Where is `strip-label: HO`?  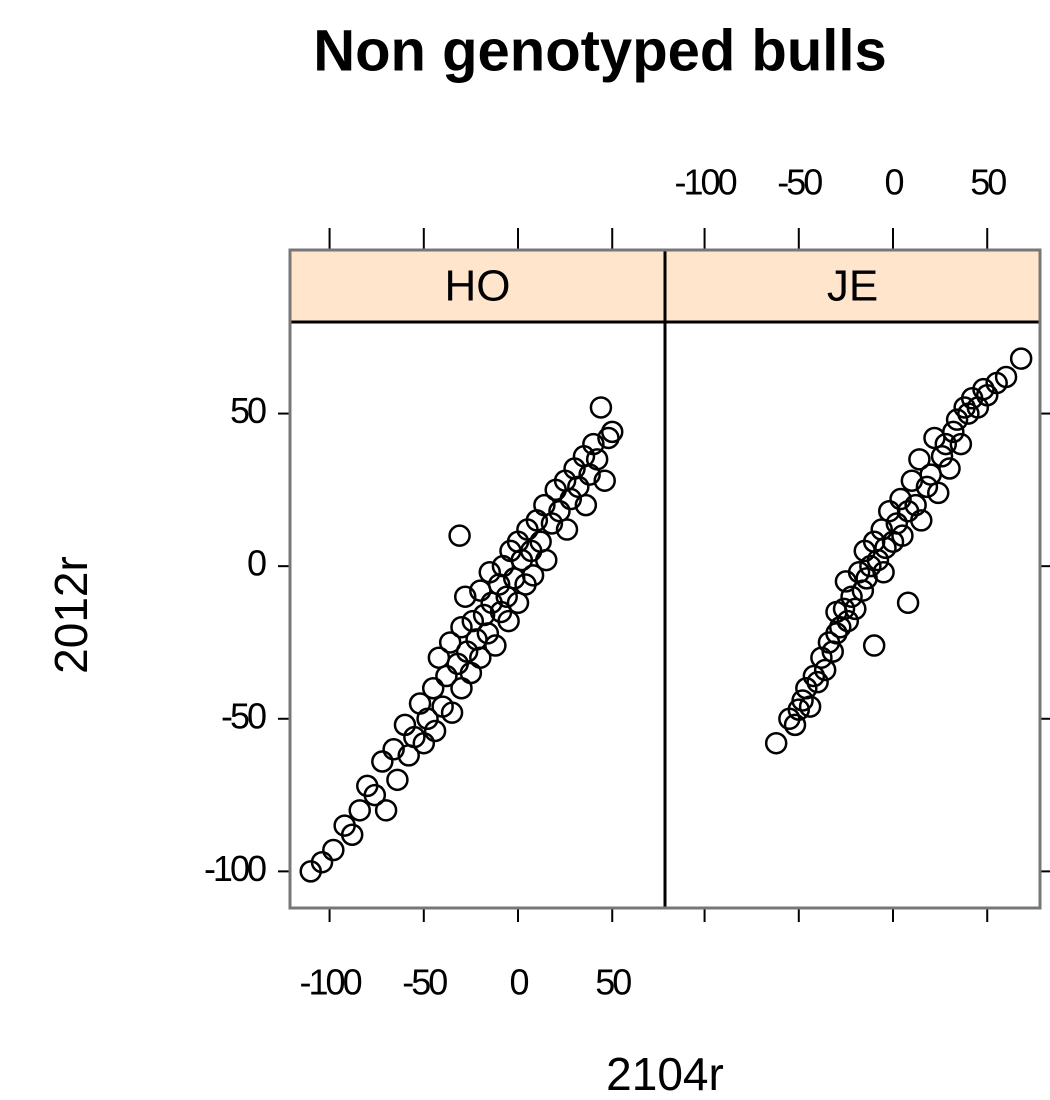
strip-label: HO is located at coordinates (478, 286).